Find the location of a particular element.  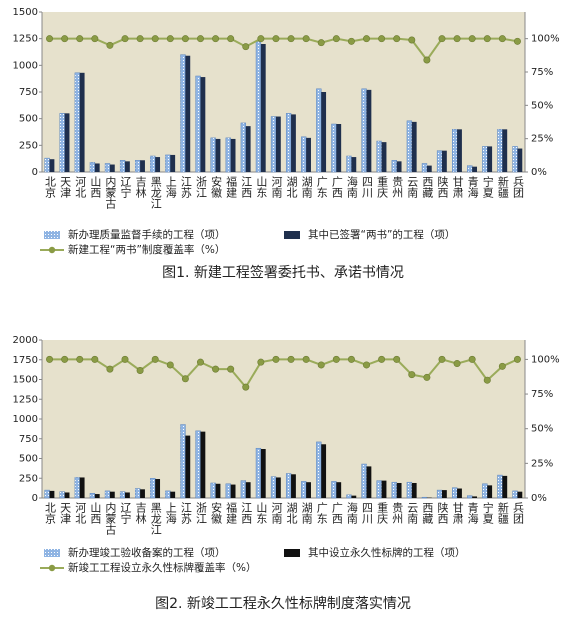

y-tick-label: 250 is located at coordinates (28, 478).